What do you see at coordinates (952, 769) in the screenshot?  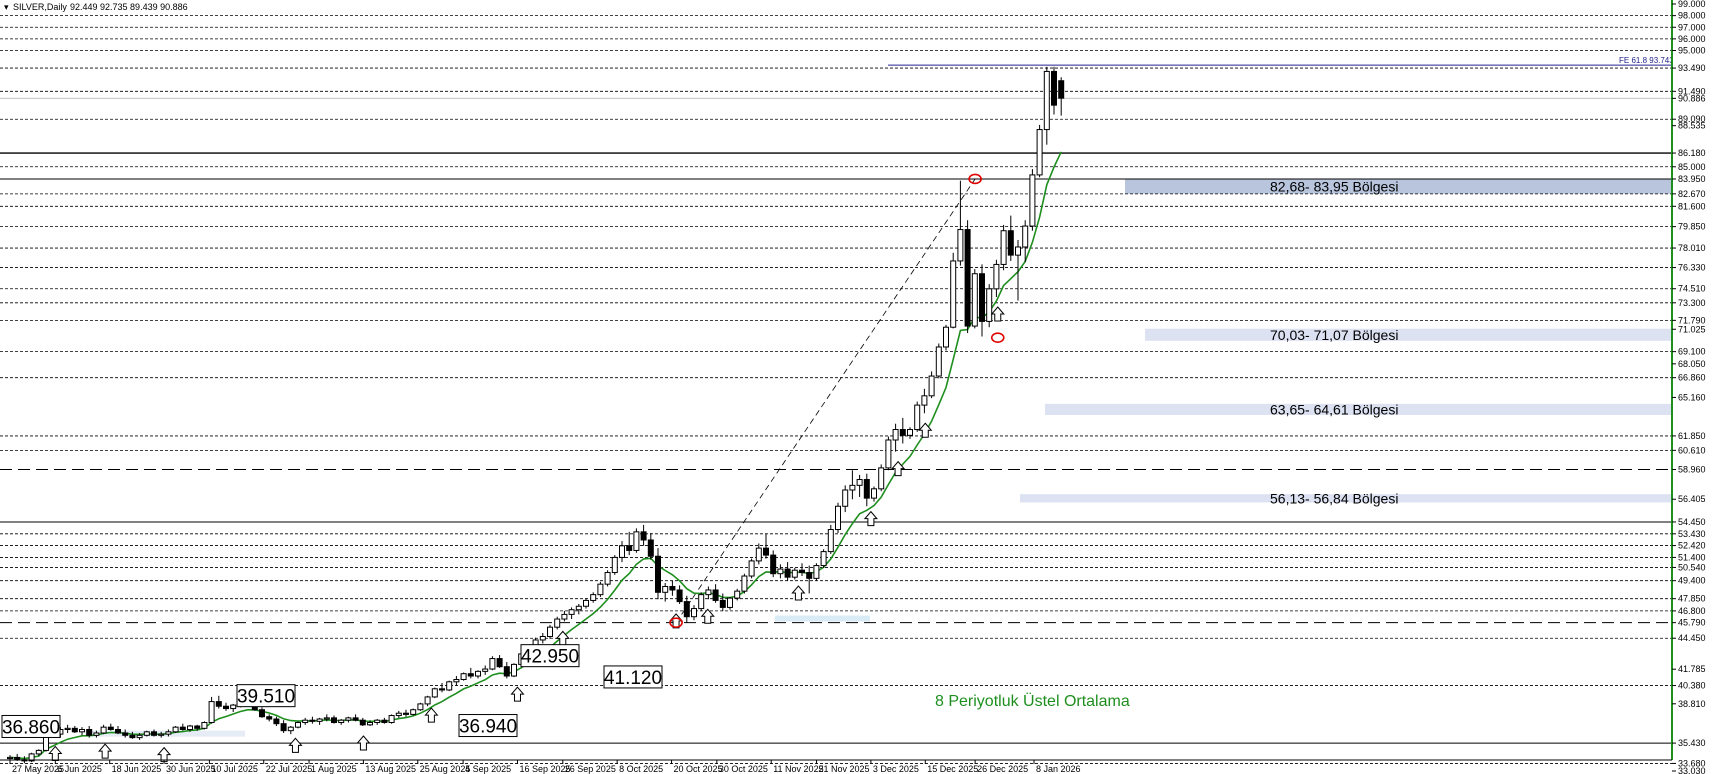 I see `date-tick-label: 15 Dec 2025` at bounding box center [952, 769].